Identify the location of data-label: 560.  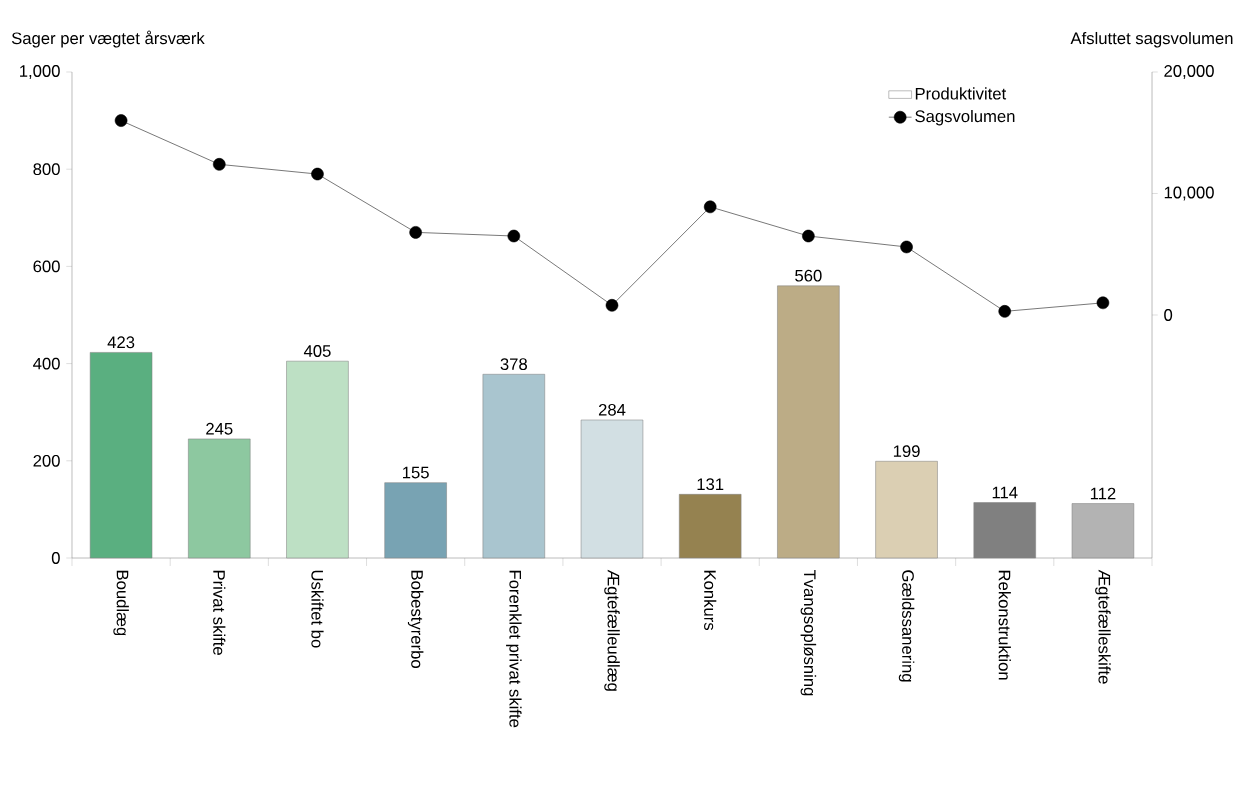
(808, 275).